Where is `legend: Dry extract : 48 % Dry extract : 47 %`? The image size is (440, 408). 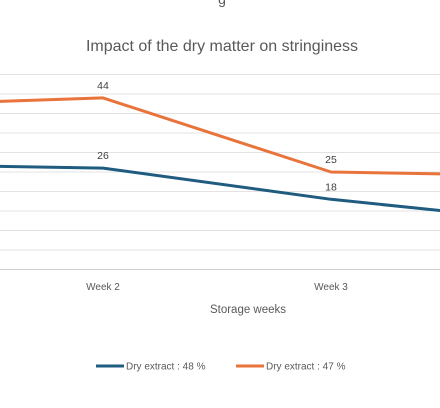 legend: Dry extract : 48 % Dry extract : 47 % is located at coordinates (221, 367).